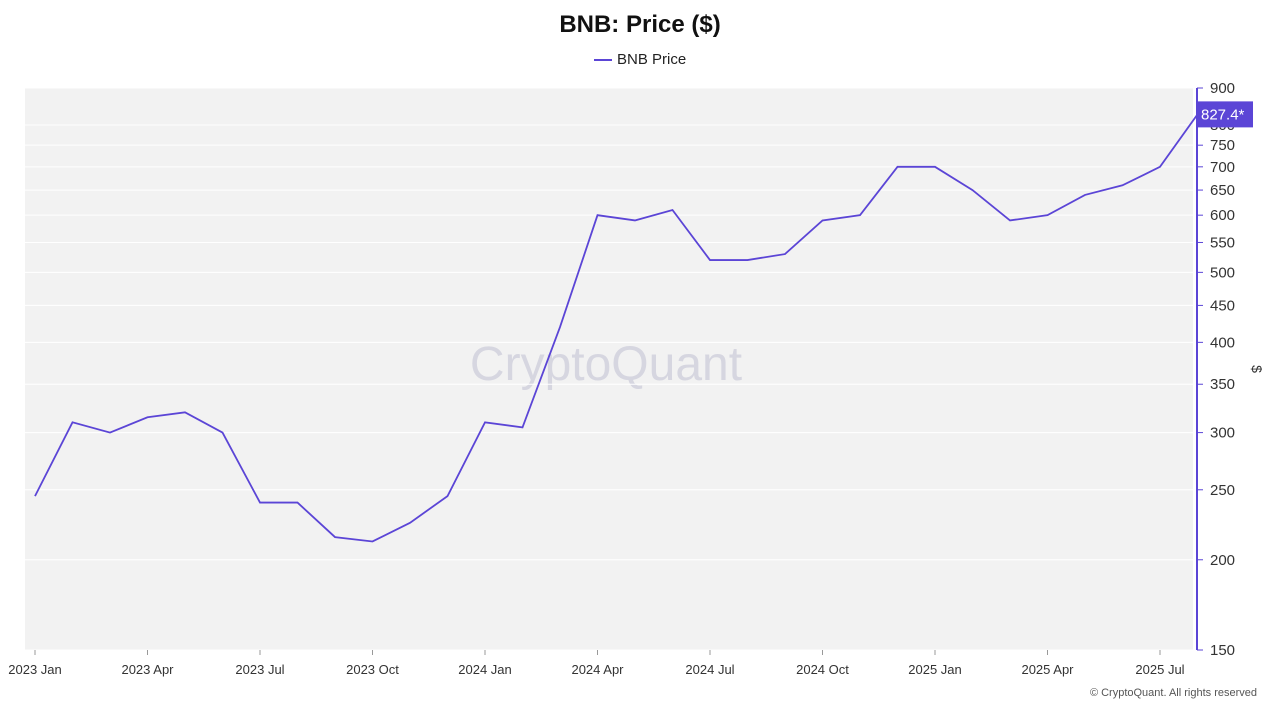 This screenshot has width=1280, height=720. I want to click on x-tick-label: 2025 Apr, so click(1047, 669).